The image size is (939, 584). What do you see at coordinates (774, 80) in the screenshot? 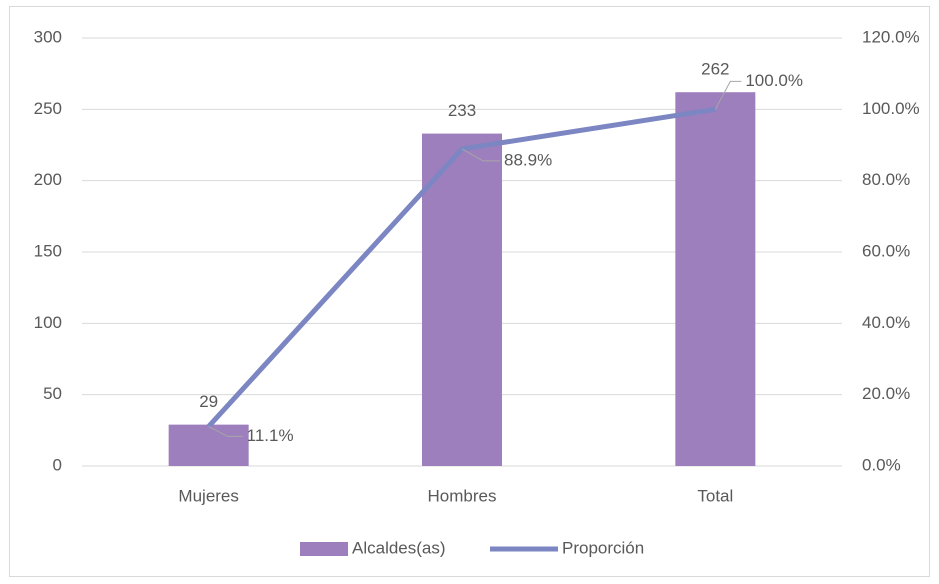
I see `line-value-label: 100.0%` at bounding box center [774, 80].